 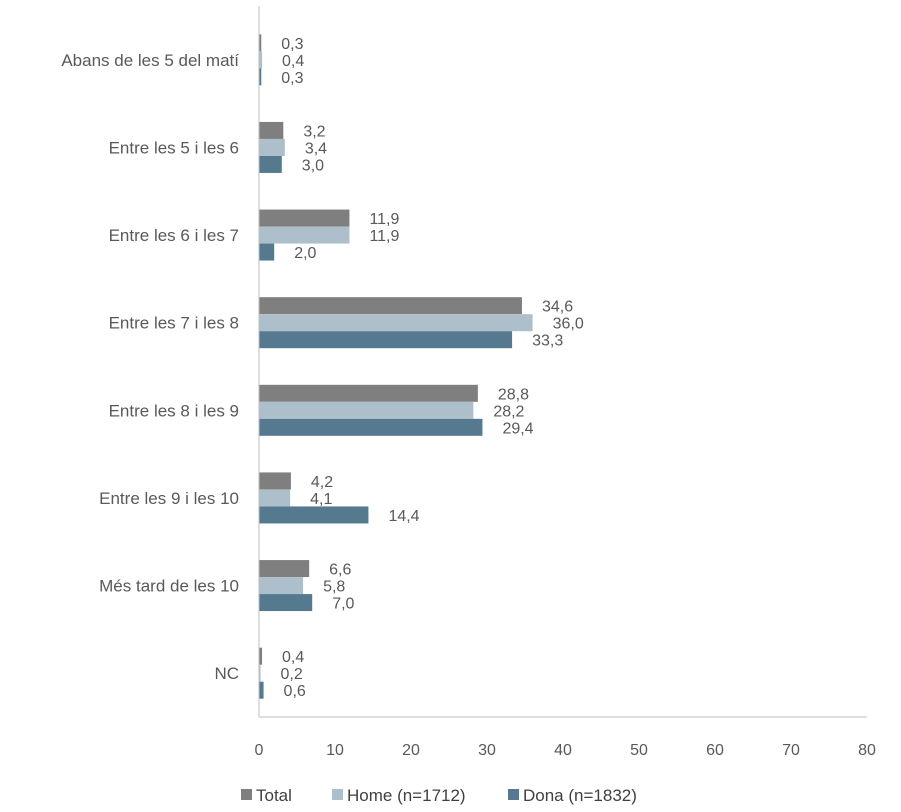 I want to click on category-label-1: Entre les 5 i les 6, so click(x=174, y=147).